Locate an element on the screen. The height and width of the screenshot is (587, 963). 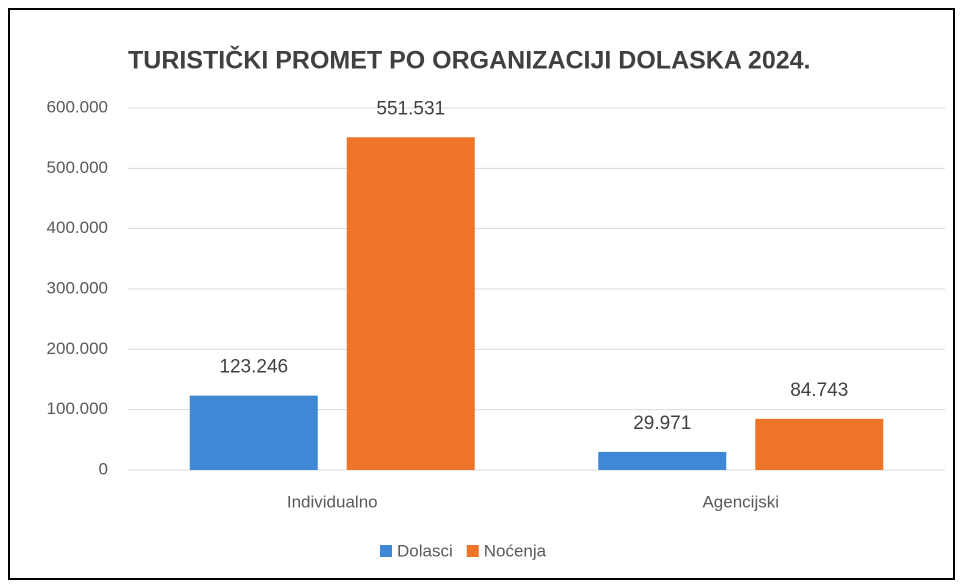
y-tick-label: 300.000 is located at coordinates (77, 287).